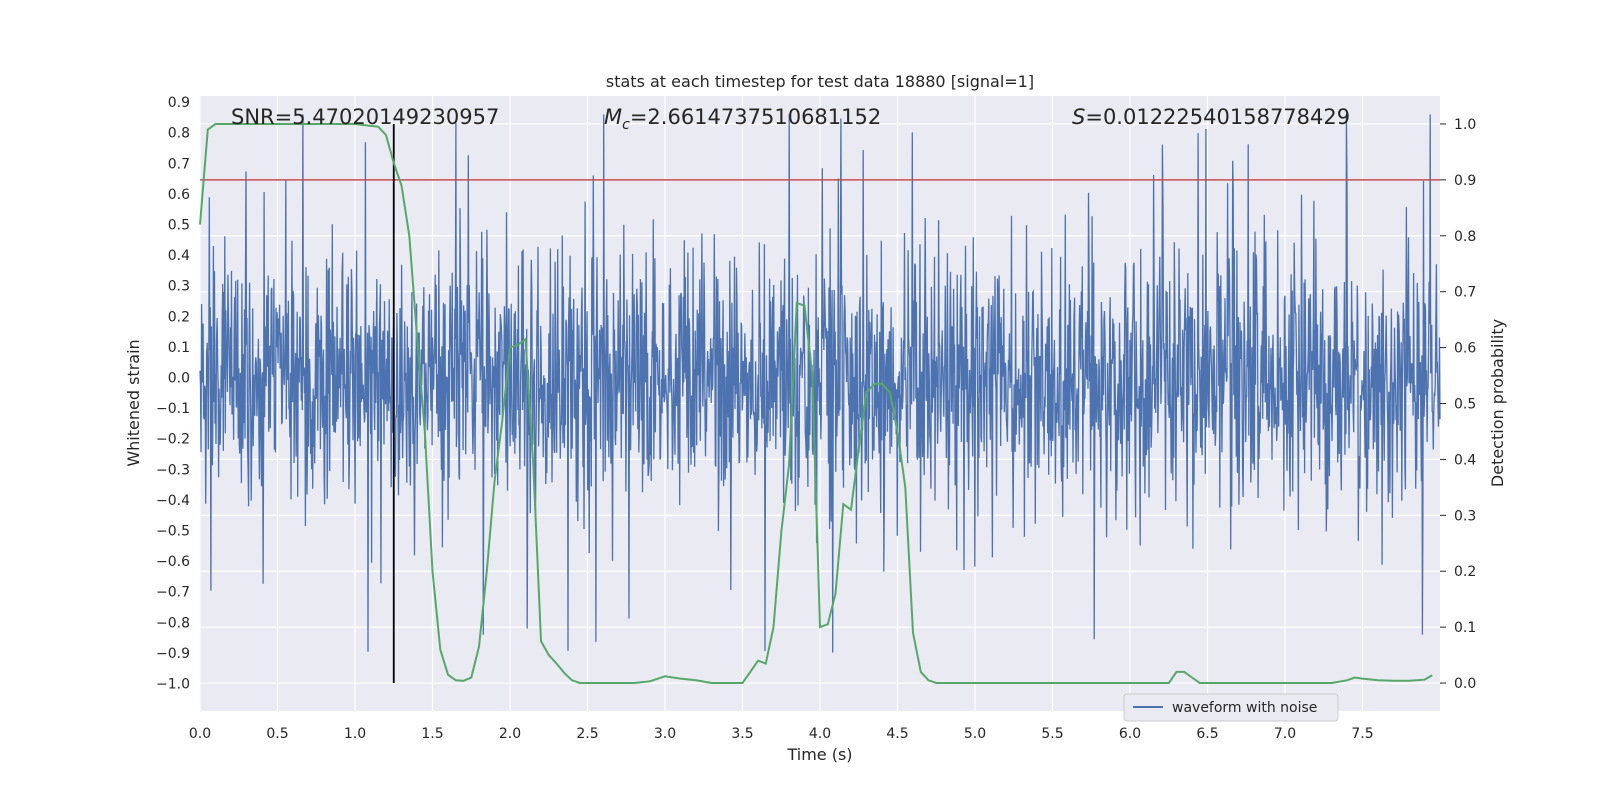  I want to click on y-tick-label: 0.3, so click(179, 287).